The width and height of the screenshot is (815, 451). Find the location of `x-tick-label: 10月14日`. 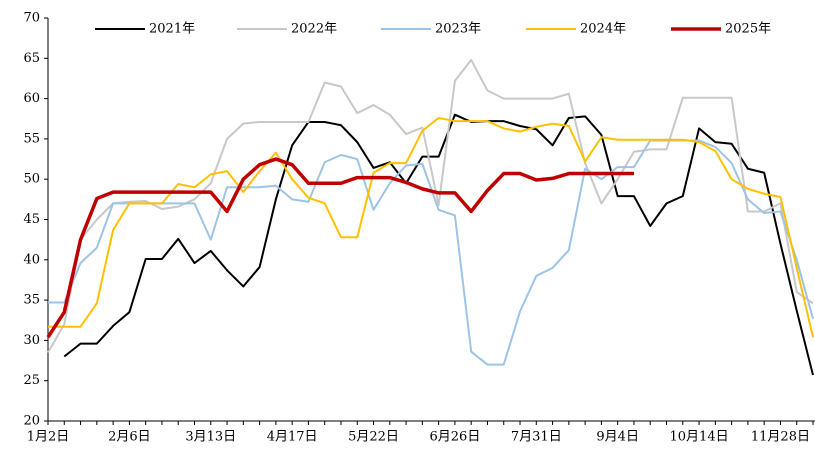

x-tick-label: 10月14日 is located at coordinates (699, 437).